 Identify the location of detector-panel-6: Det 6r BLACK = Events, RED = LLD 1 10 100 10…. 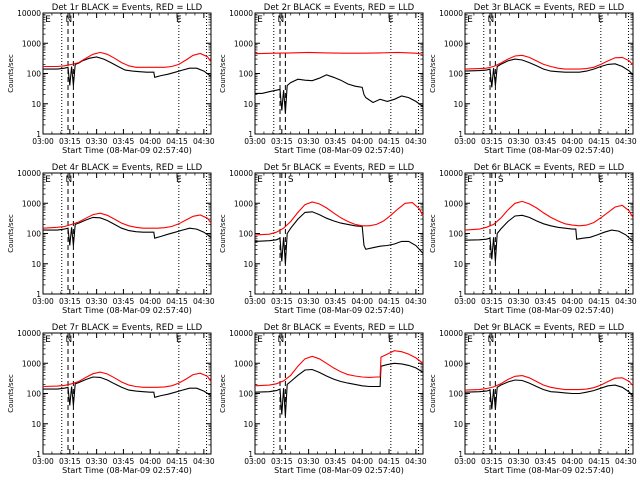
(533, 239).